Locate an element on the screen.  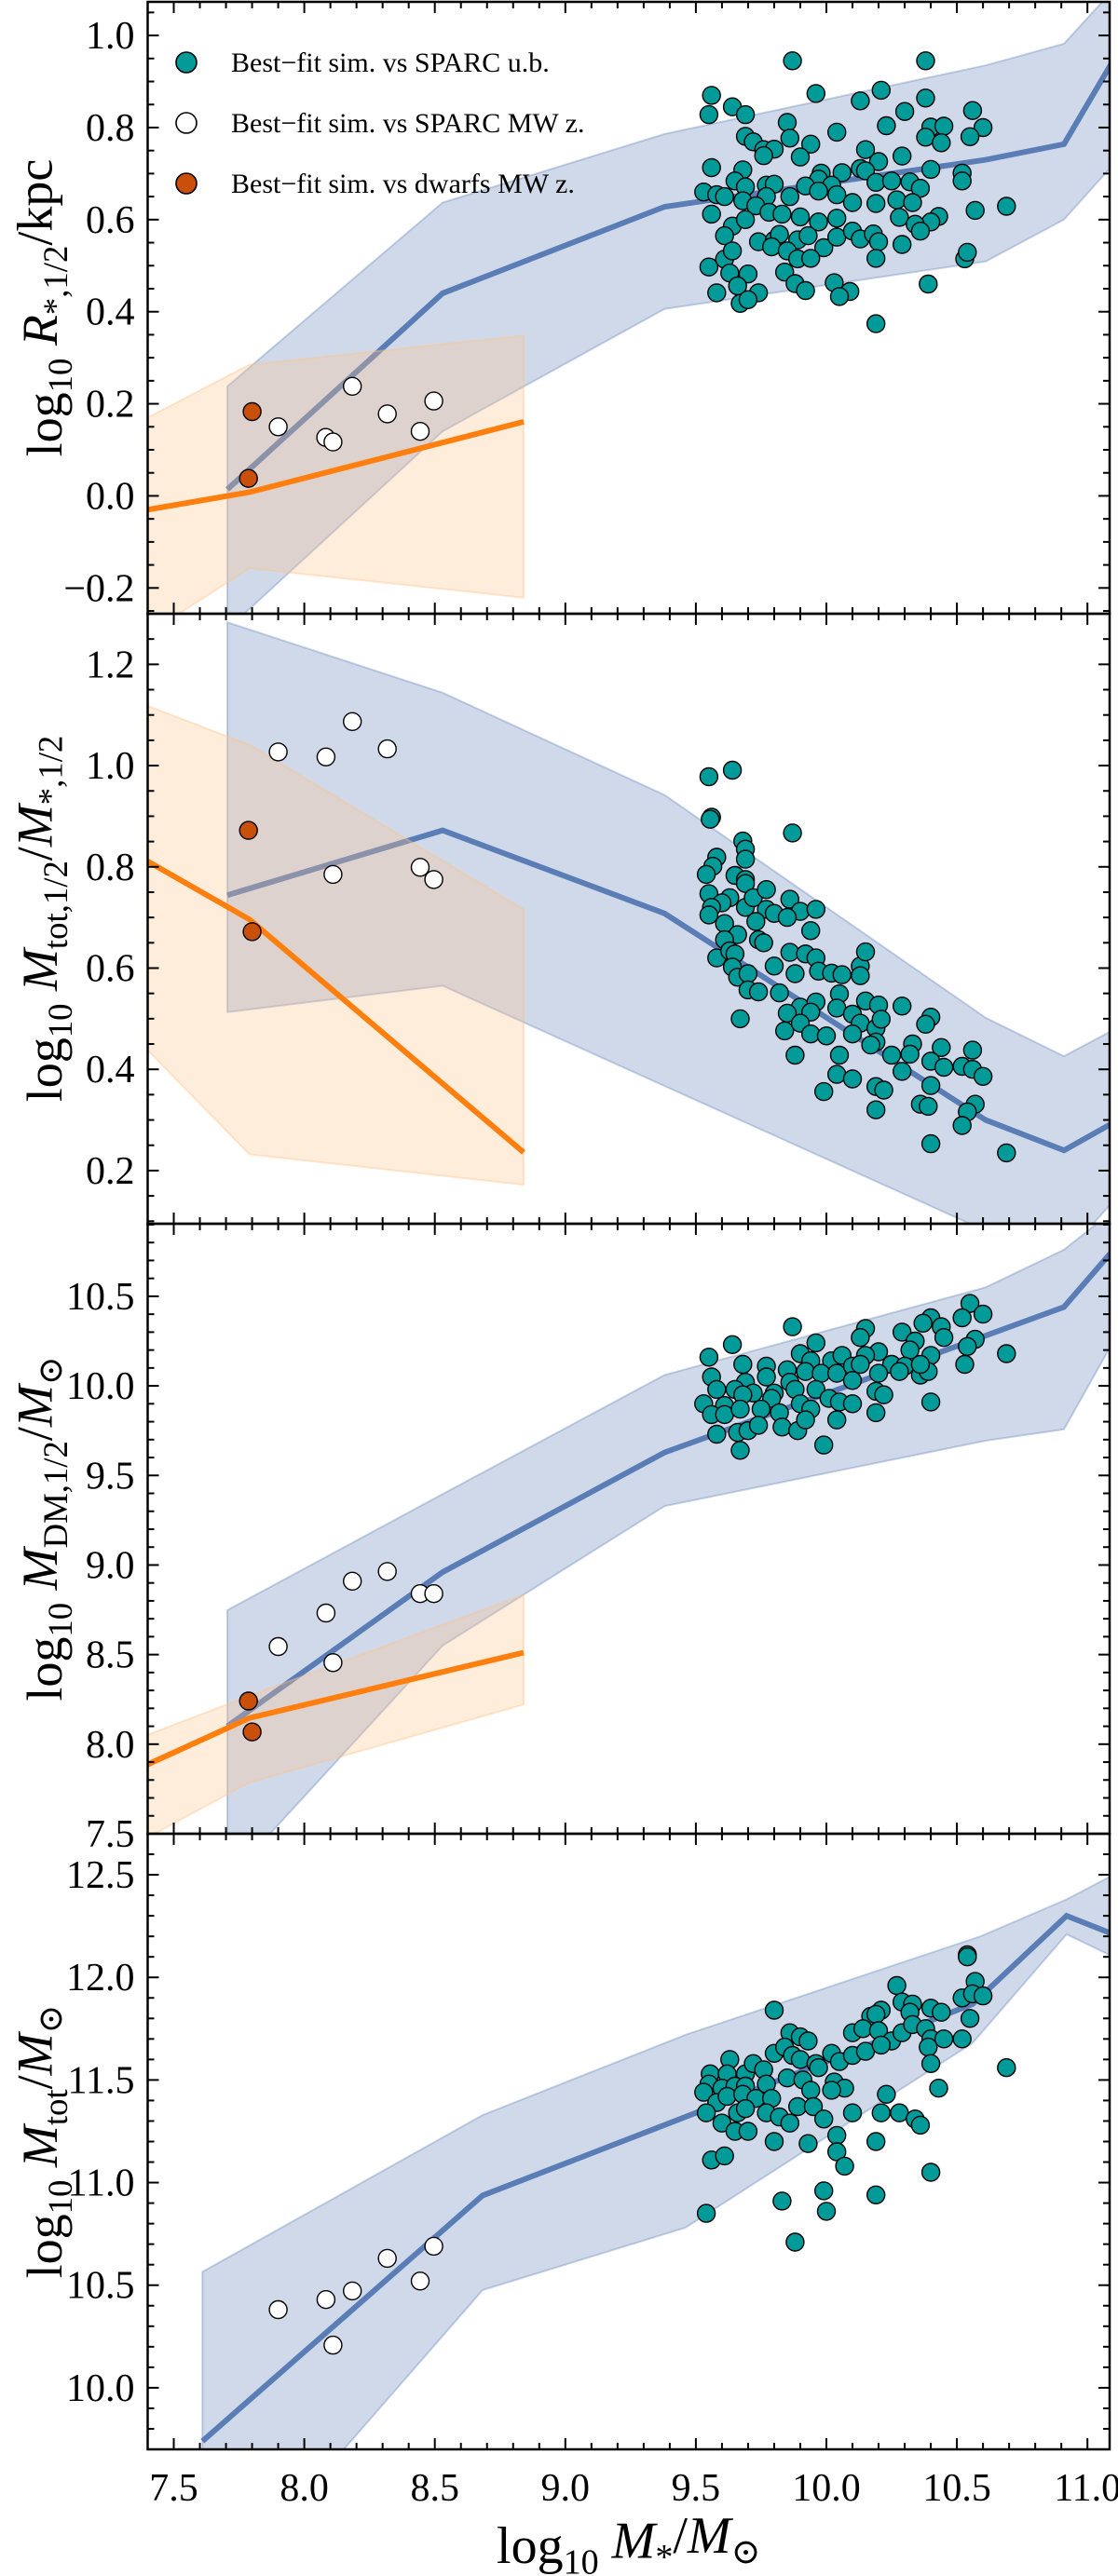
y-tick-label: 11.5 is located at coordinates (101, 2080).